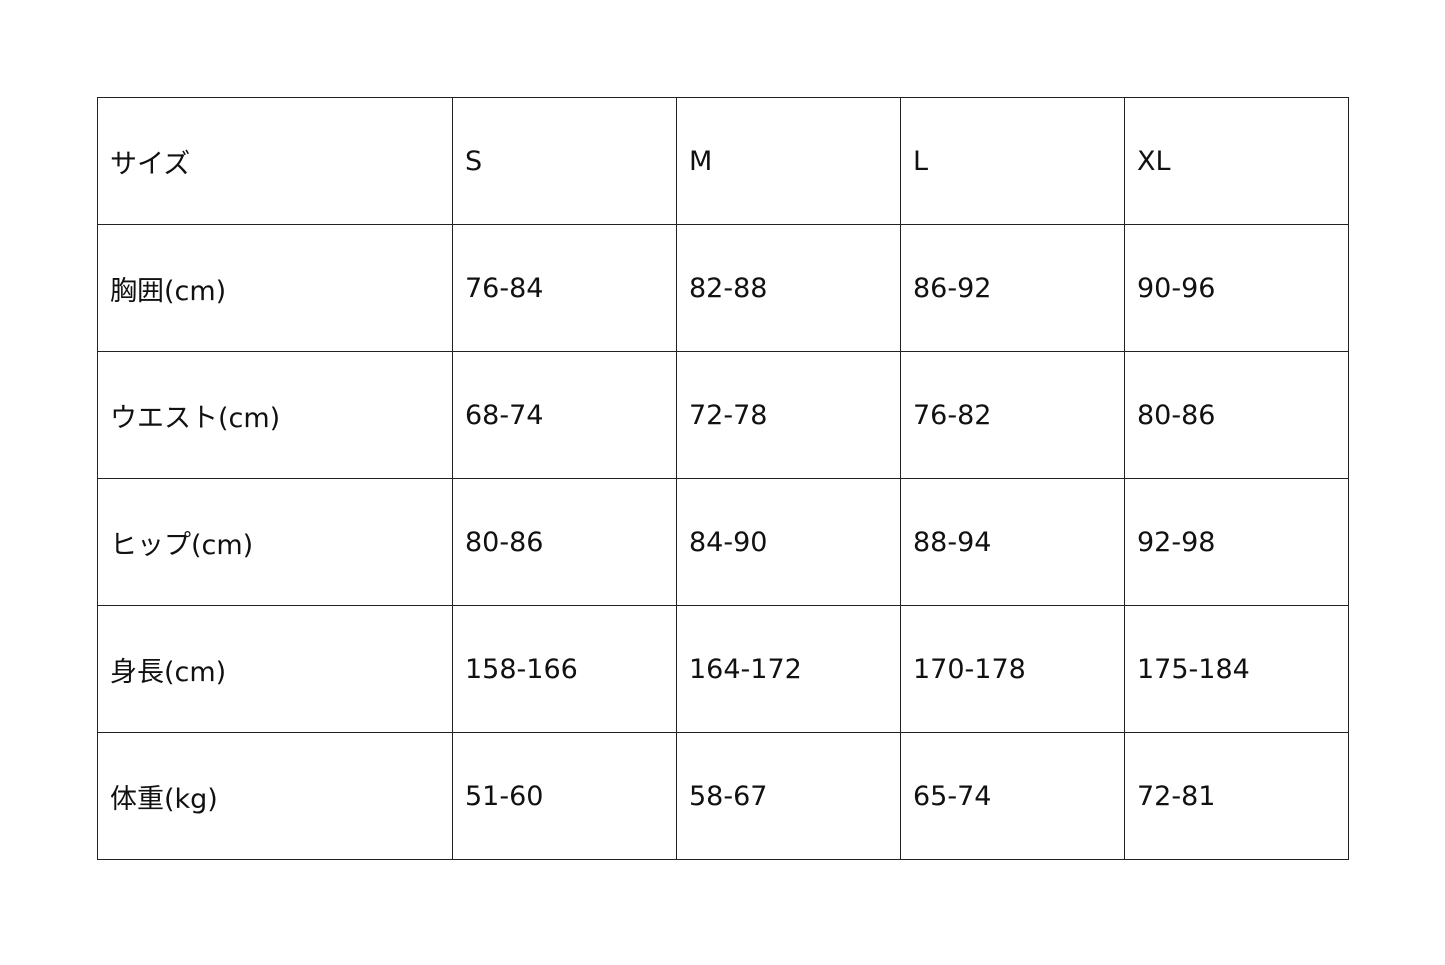  What do you see at coordinates (564, 161) in the screenshot?
I see `header-cell: S` at bounding box center [564, 161].